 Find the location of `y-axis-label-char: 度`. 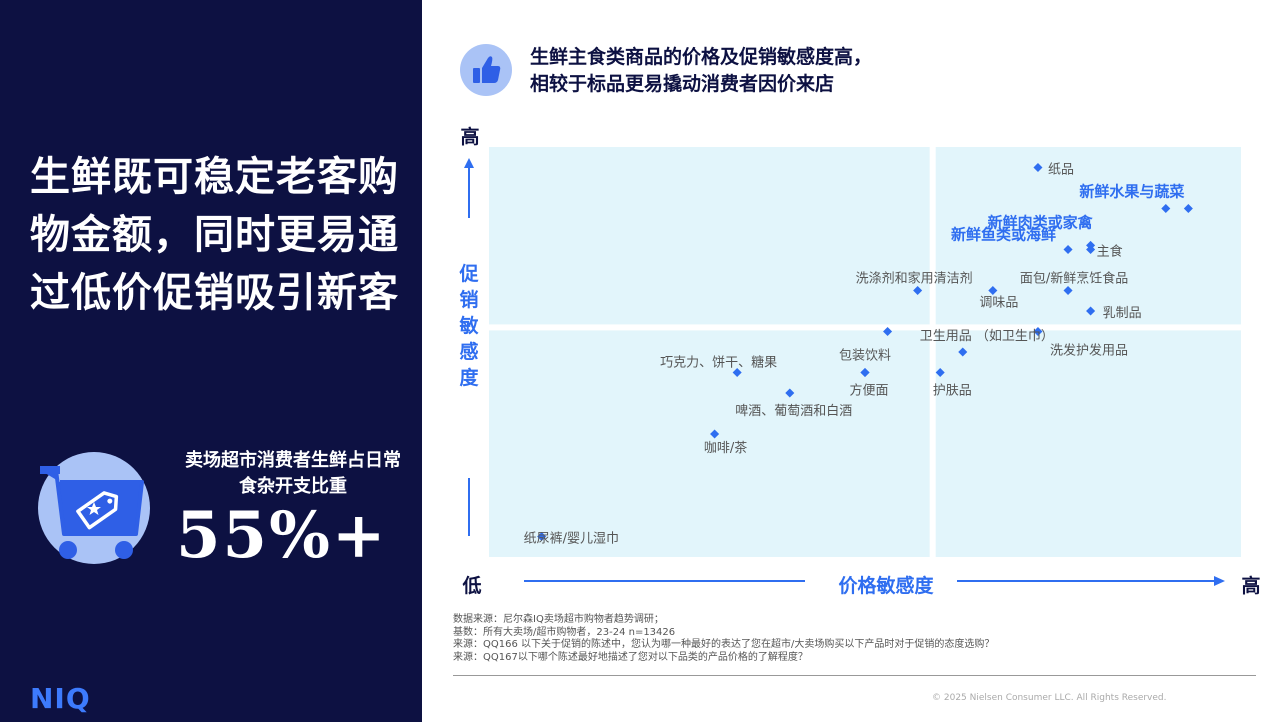

y-axis-label-char: 度 is located at coordinates (469, 377).